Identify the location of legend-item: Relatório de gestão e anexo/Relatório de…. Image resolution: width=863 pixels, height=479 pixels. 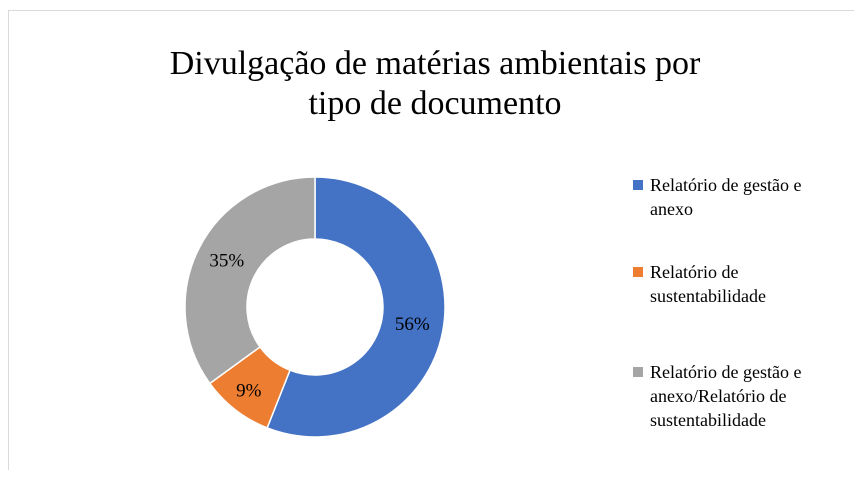
(740, 396).